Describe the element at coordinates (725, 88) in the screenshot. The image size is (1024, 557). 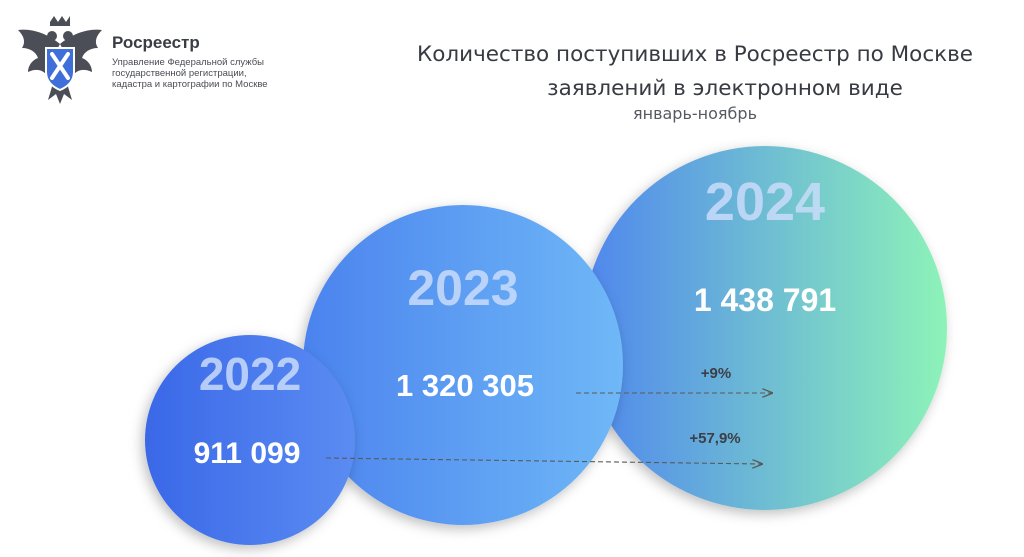
I see `chart-title-line: заявлений в электронном виде` at that location.